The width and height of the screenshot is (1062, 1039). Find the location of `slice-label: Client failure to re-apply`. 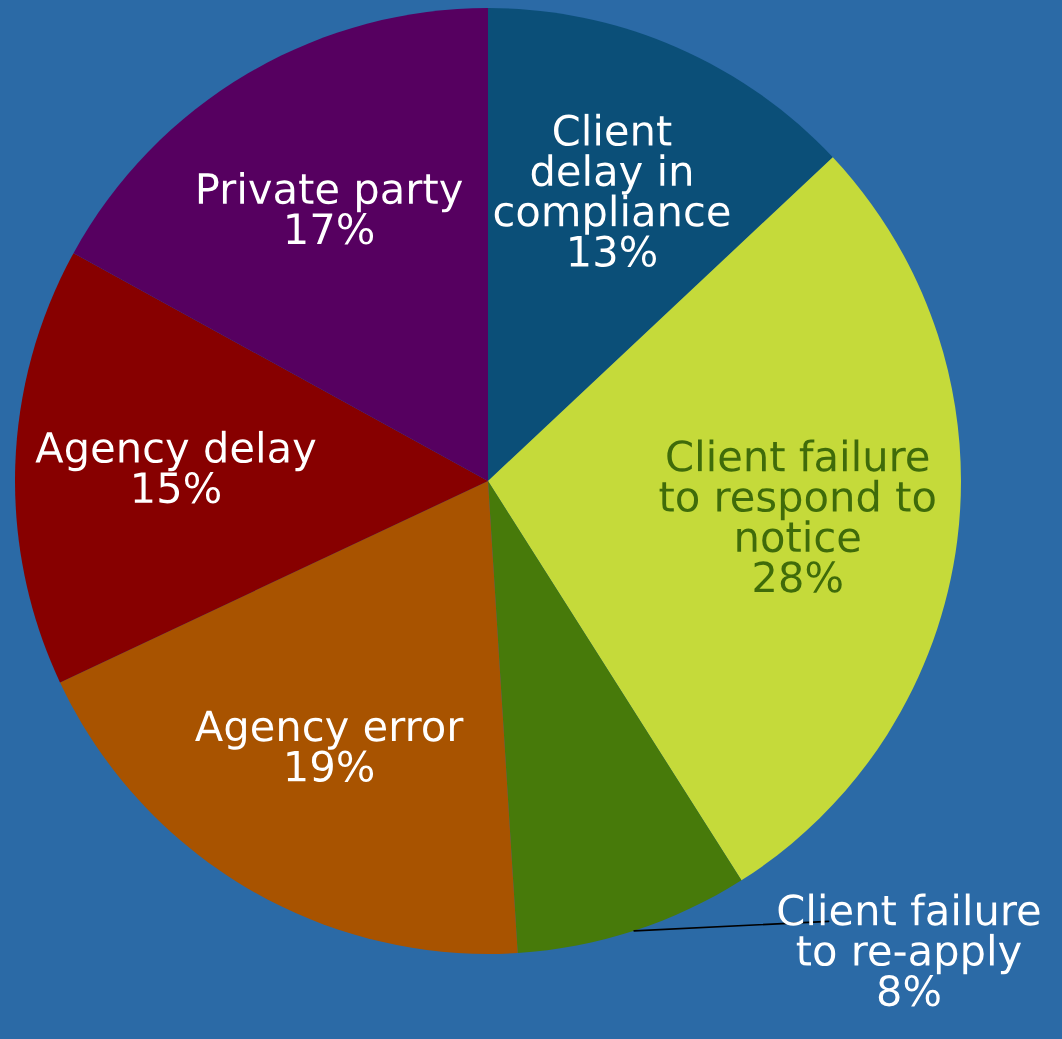

slice-label: Client failure to re-apply is located at coordinates (909, 934).